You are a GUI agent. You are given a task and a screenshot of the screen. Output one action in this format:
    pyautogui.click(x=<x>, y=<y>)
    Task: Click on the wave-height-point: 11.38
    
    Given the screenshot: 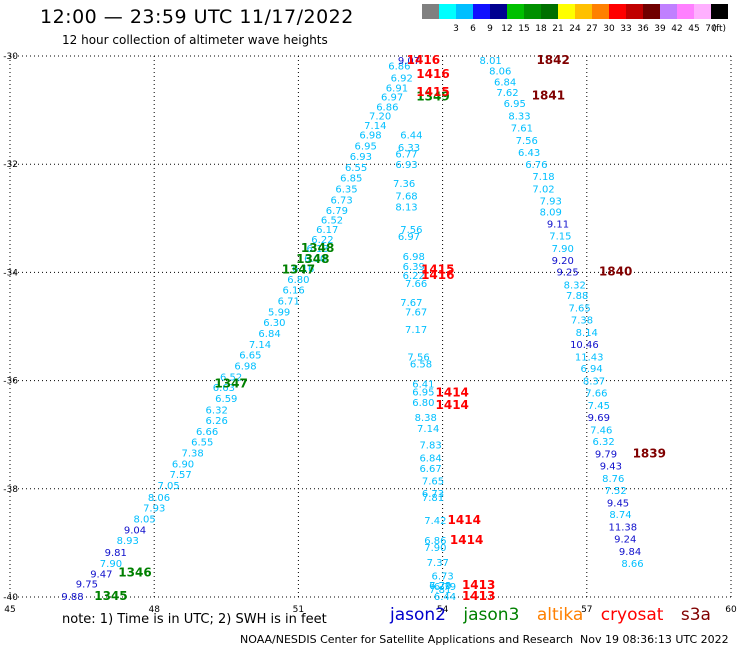 What is the action you would take?
    pyautogui.click(x=623, y=528)
    